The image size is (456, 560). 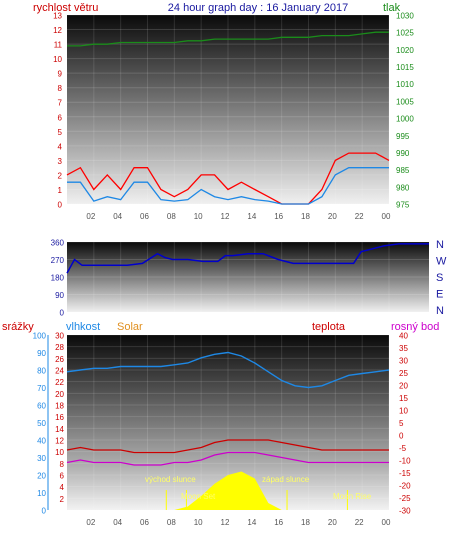 What do you see at coordinates (62, 499) in the screenshot?
I see `precipitation-tick-label: 2` at bounding box center [62, 499].